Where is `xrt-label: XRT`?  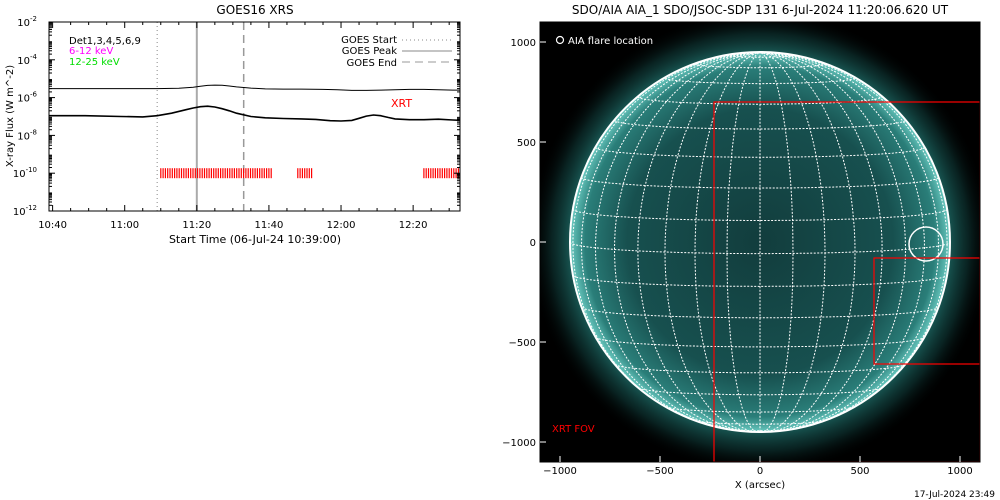 xrt-label: XRT is located at coordinates (401, 103).